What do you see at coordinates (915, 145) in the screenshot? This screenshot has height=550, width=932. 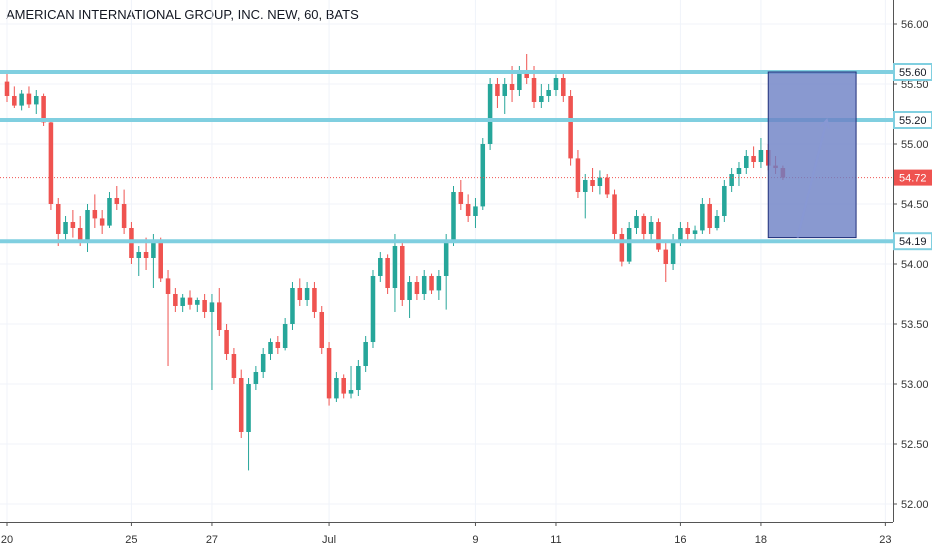 I see `price-tick-label: 55.00` at bounding box center [915, 145].